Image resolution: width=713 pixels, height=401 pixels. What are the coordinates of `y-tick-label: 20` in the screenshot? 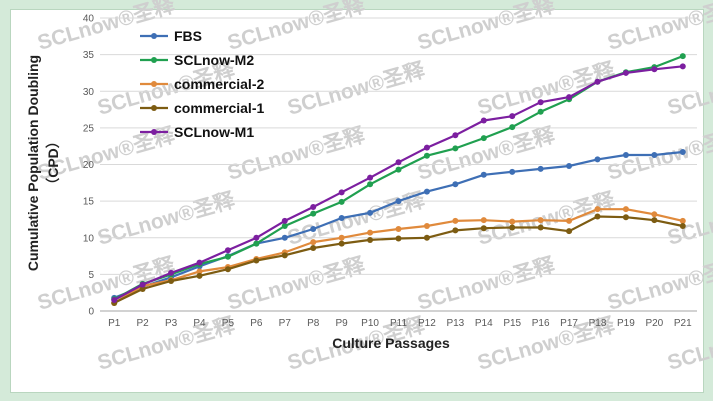 It's located at (89, 165).